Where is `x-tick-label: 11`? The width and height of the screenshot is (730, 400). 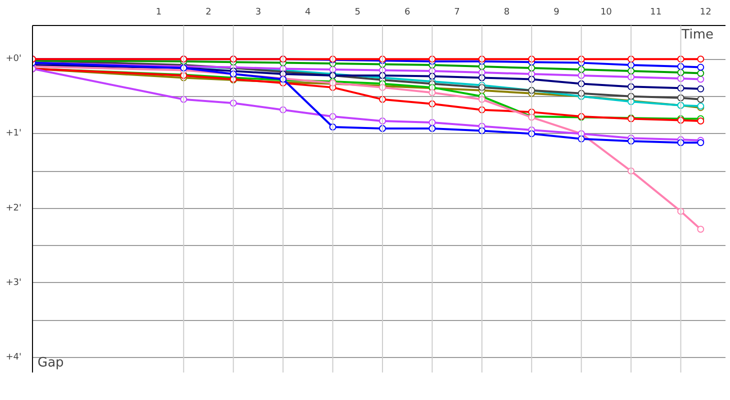
x-tick-label: 11 is located at coordinates (656, 13).